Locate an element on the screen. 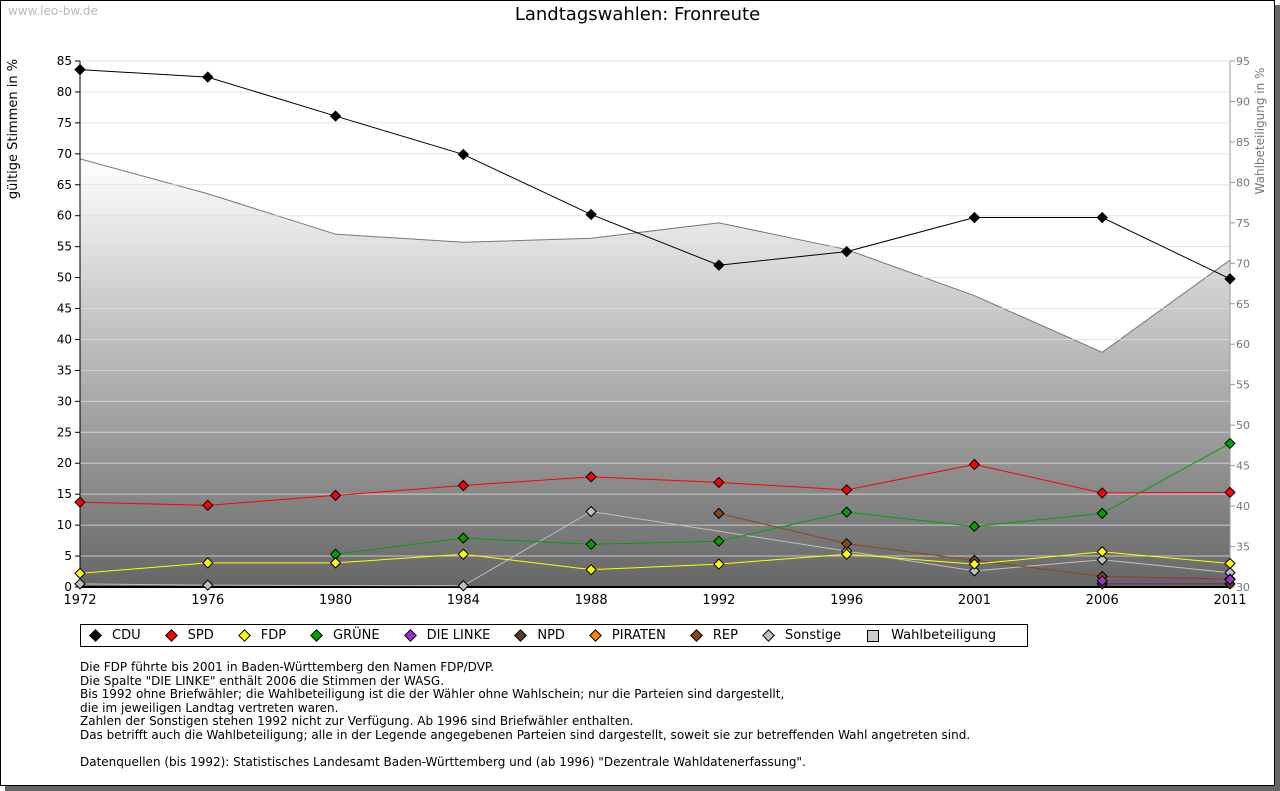 Image resolution: width=1280 pixels, height=791 pixels. legend-item: PIRATEN is located at coordinates (627, 635).